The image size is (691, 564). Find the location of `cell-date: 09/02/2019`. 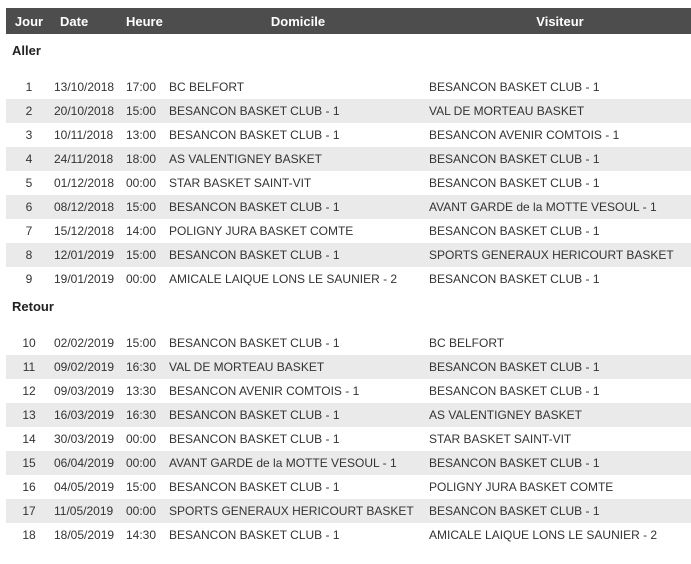

cell-date: 09/02/2019 is located at coordinates (84, 367).